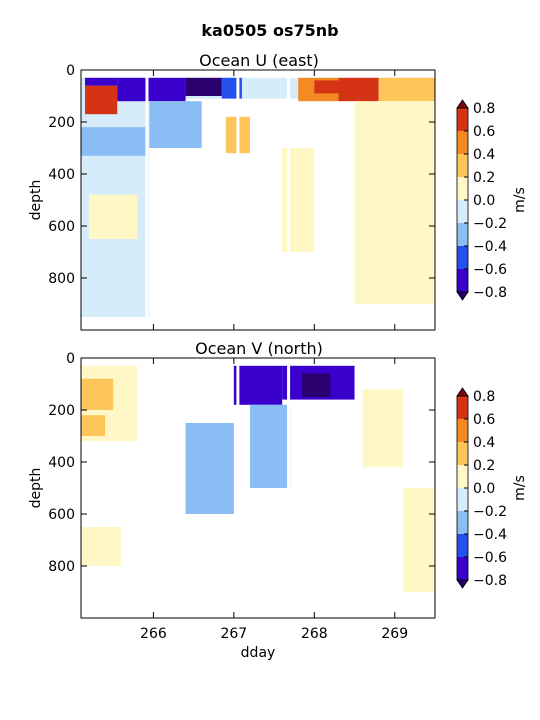  I want to click on x-tick-label: 269, so click(394, 634).